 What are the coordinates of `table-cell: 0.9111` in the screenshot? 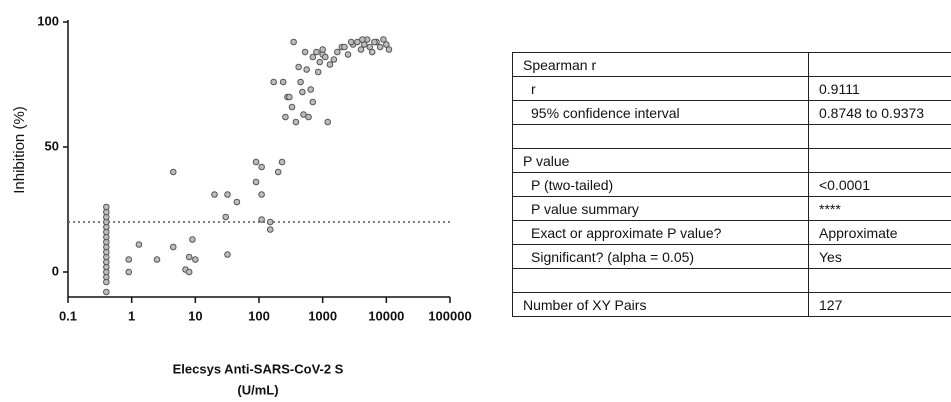 It's located at (879, 88).